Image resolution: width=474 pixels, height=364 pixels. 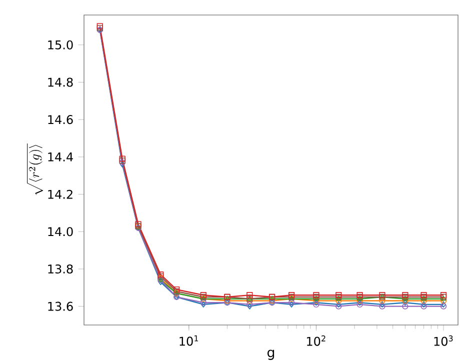 What do you see at coordinates (189, 340) in the screenshot?
I see `x-tick-label: 10$^{1}$` at bounding box center [189, 340].